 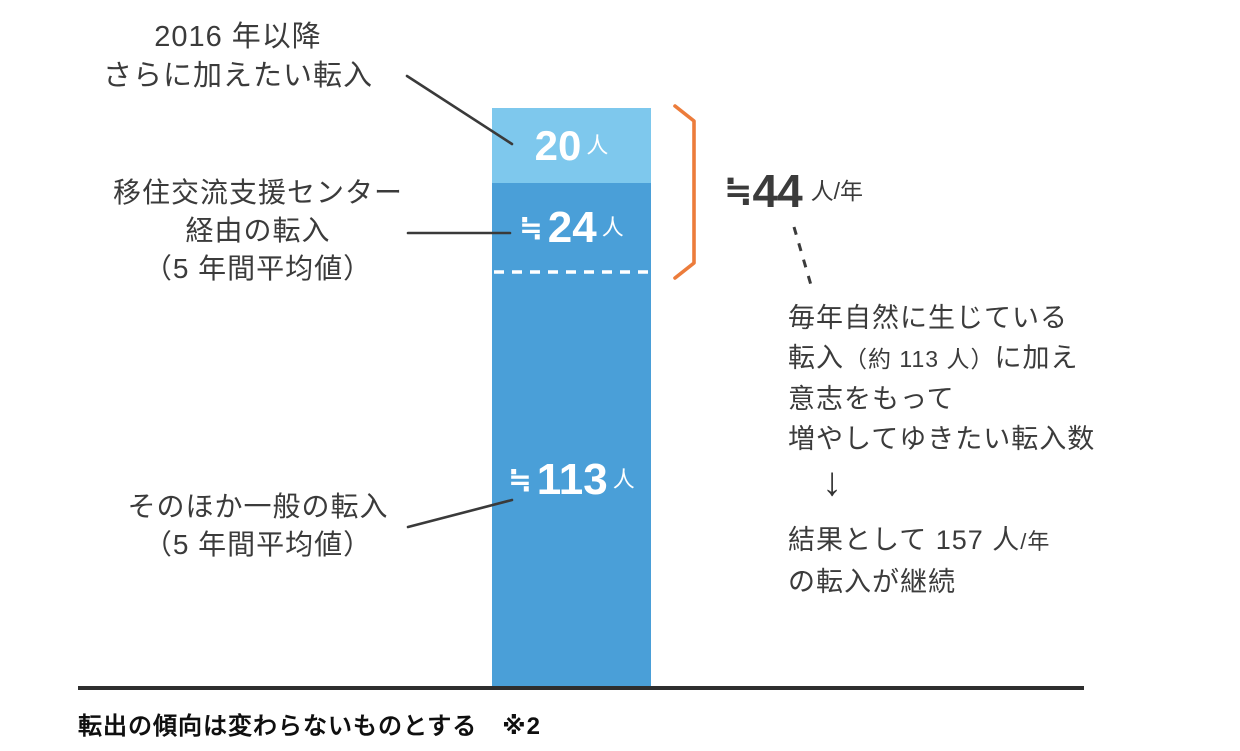 What do you see at coordinates (258, 506) in the screenshot?
I see `label-line: そのほか一般の転入` at bounding box center [258, 506].